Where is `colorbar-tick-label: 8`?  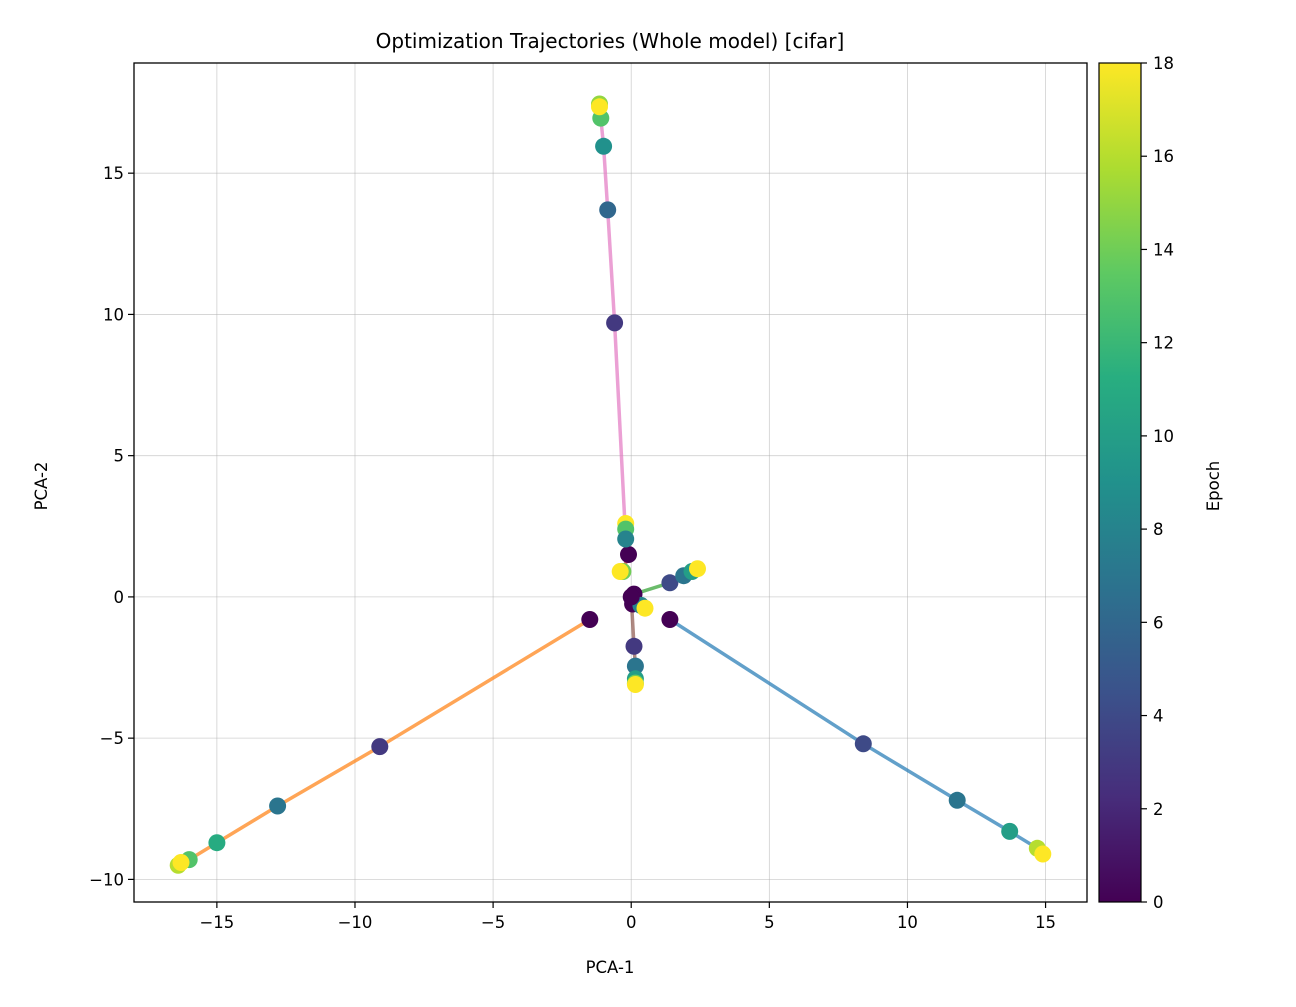 colorbar-tick-label: 8 is located at coordinates (1158, 529).